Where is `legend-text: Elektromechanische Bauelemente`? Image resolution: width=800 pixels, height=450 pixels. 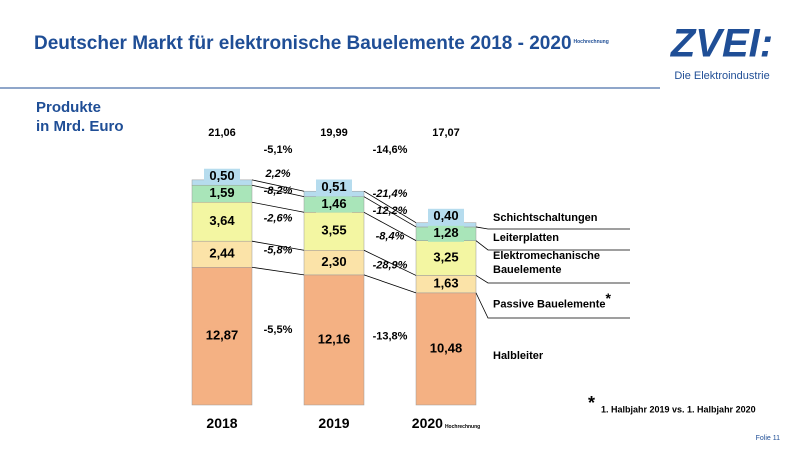
legend-text: Elektromechanische Bauelemente is located at coordinates (546, 263).